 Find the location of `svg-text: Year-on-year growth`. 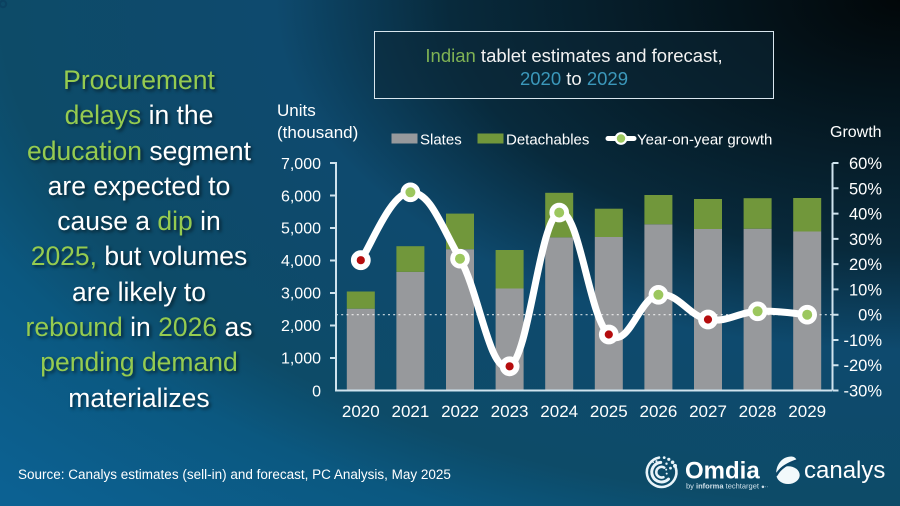

svg-text: Year-on-year growth is located at coordinates (704, 140).